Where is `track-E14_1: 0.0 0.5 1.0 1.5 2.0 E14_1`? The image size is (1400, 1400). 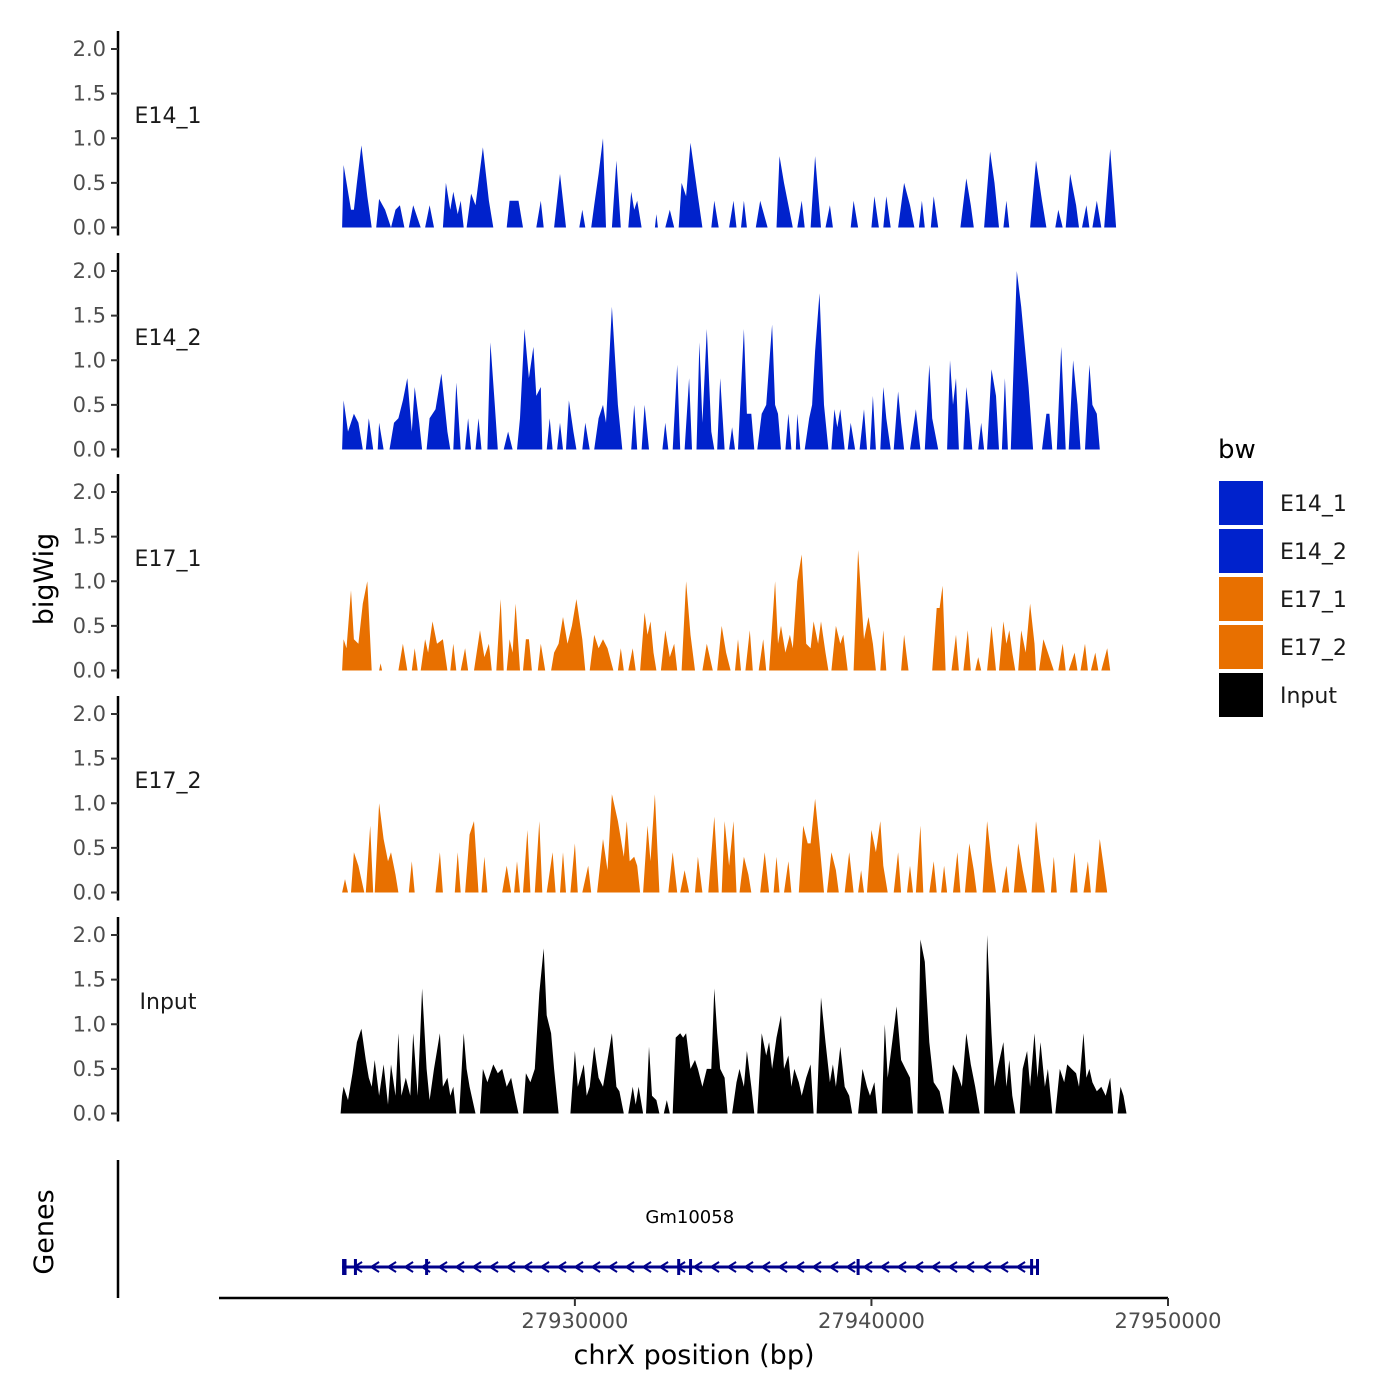
track-E14_1: 0.0 0.5 1.0 1.5 2.0 E14_1 is located at coordinates (596, 135).